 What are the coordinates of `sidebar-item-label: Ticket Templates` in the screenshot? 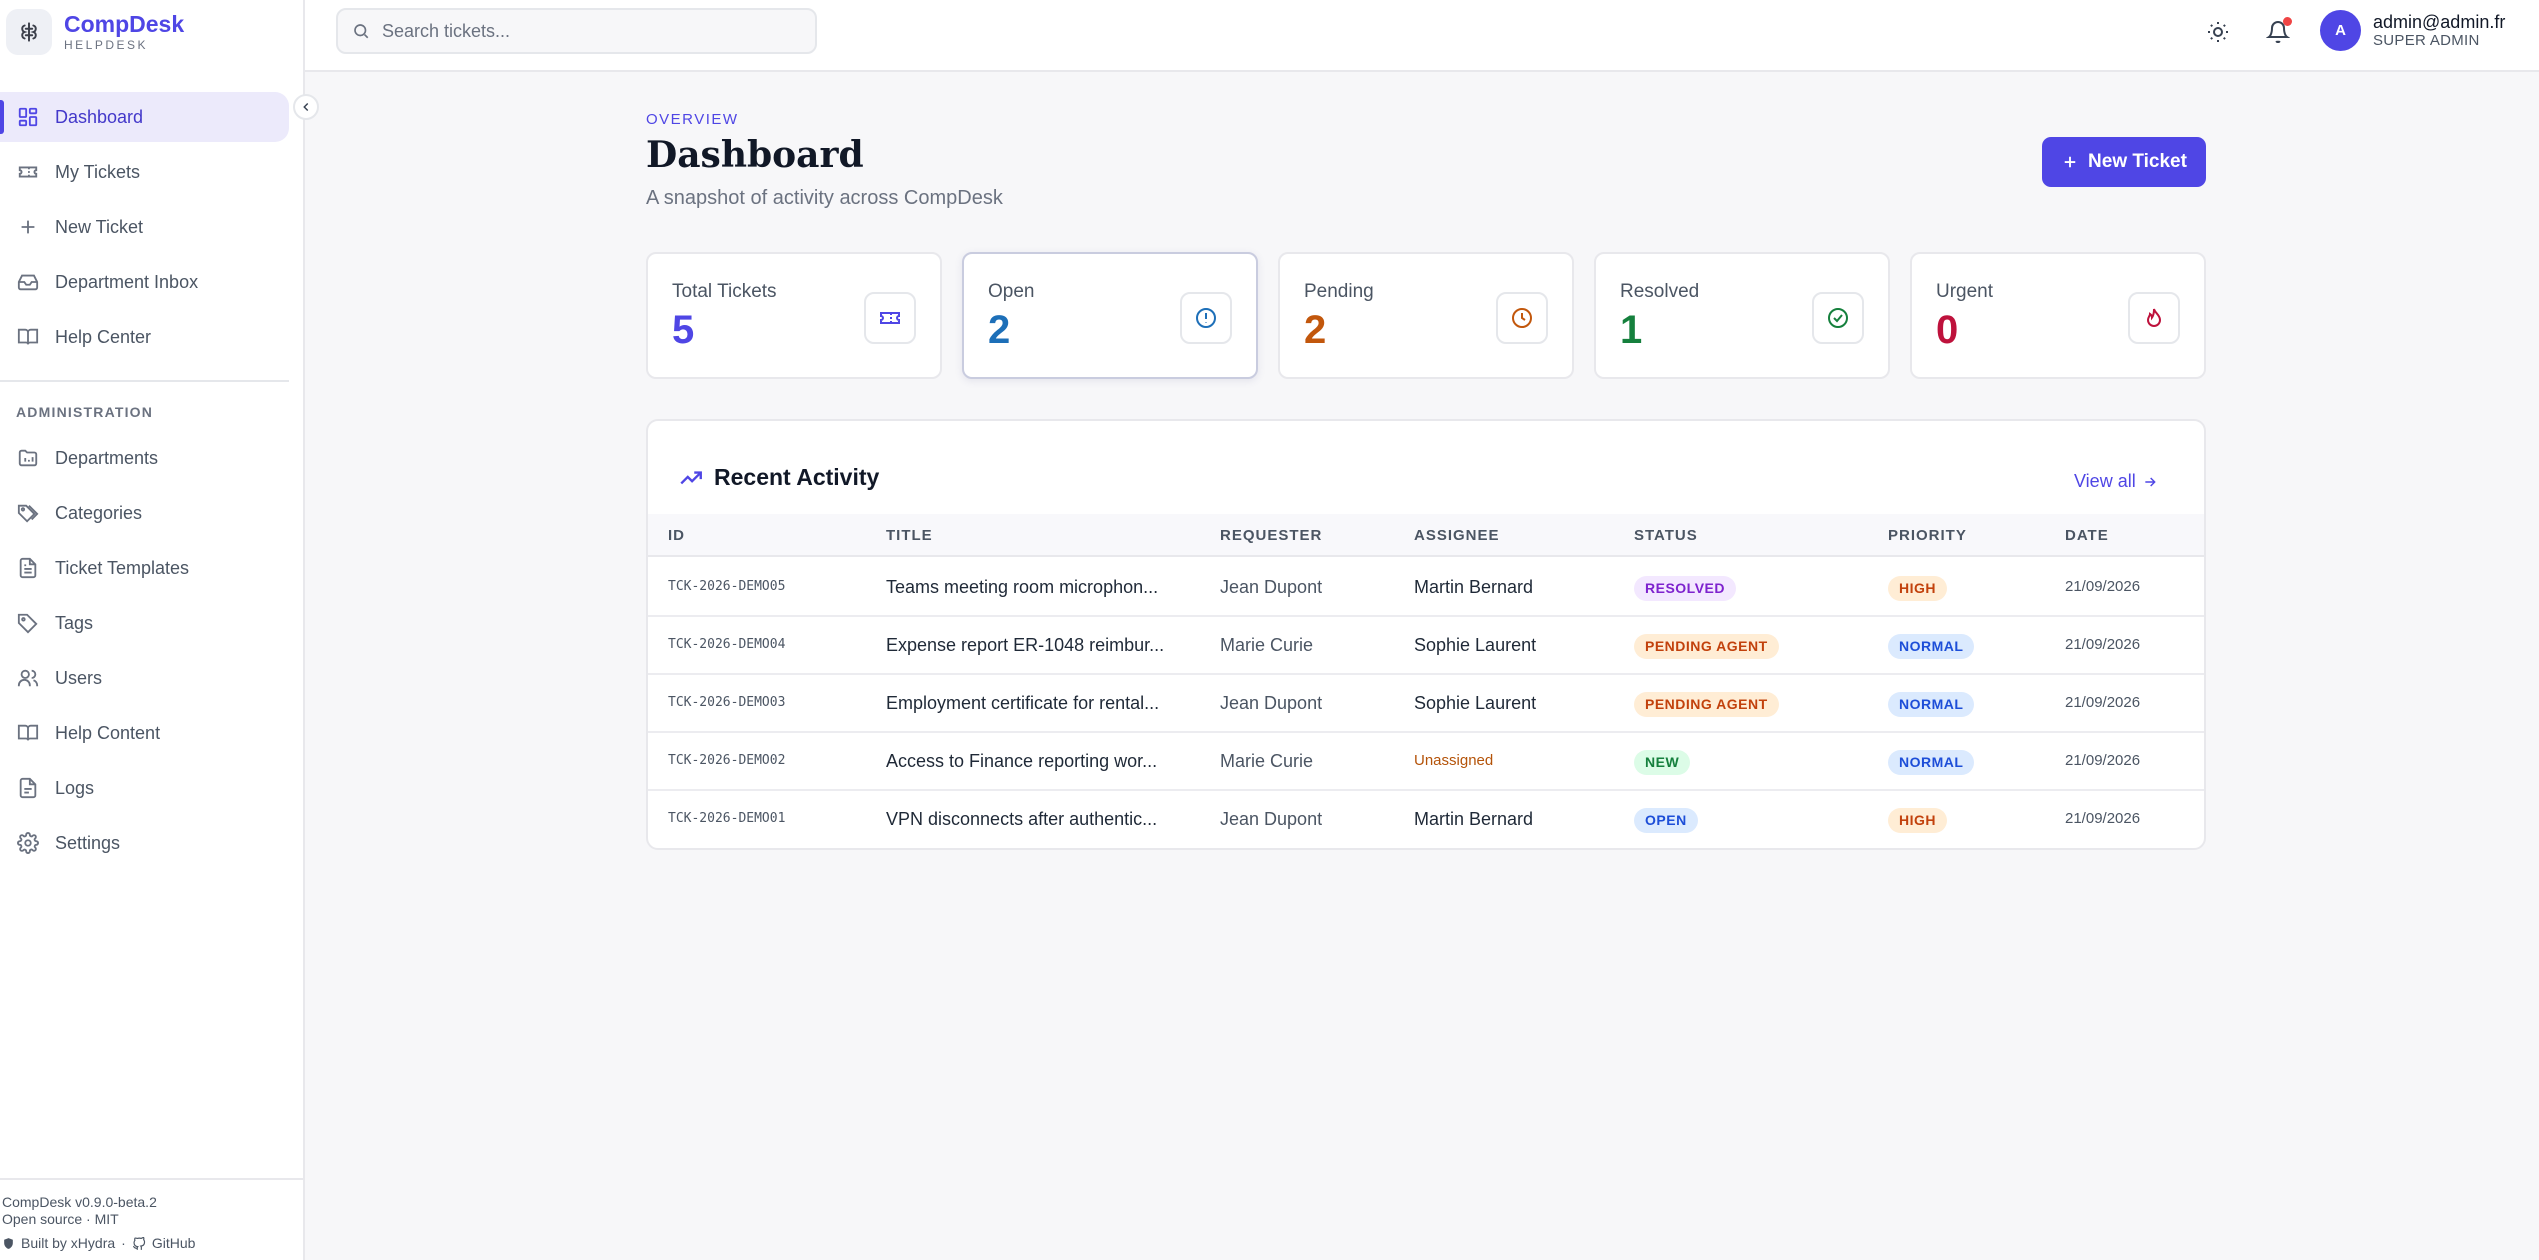 It's located at (122, 567).